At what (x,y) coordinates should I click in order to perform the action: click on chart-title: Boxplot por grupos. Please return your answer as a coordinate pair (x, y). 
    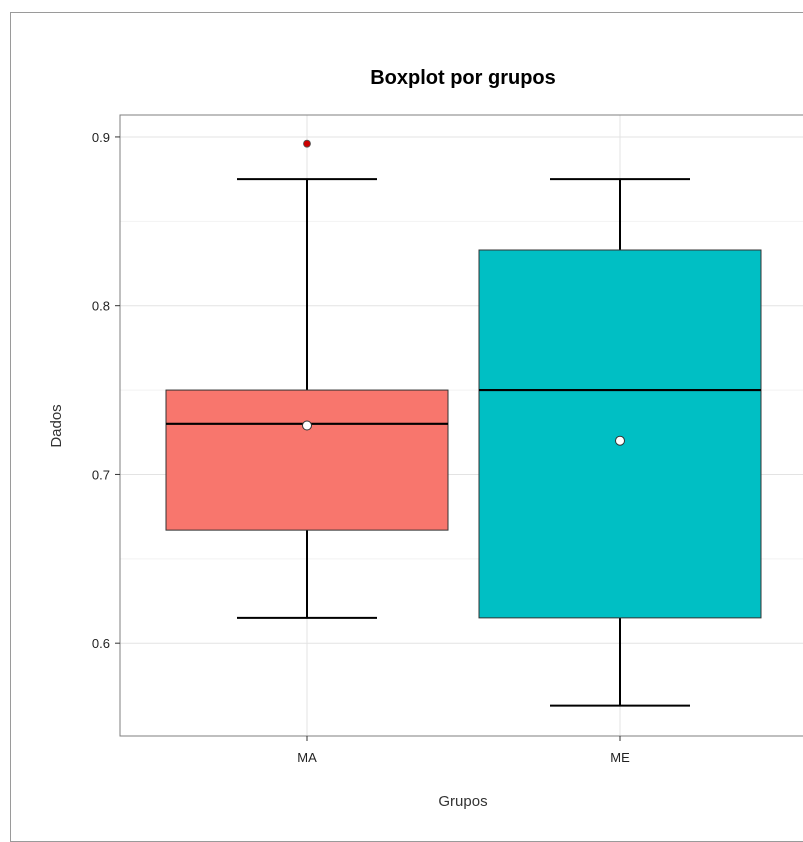
    Looking at the image, I should click on (463, 78).